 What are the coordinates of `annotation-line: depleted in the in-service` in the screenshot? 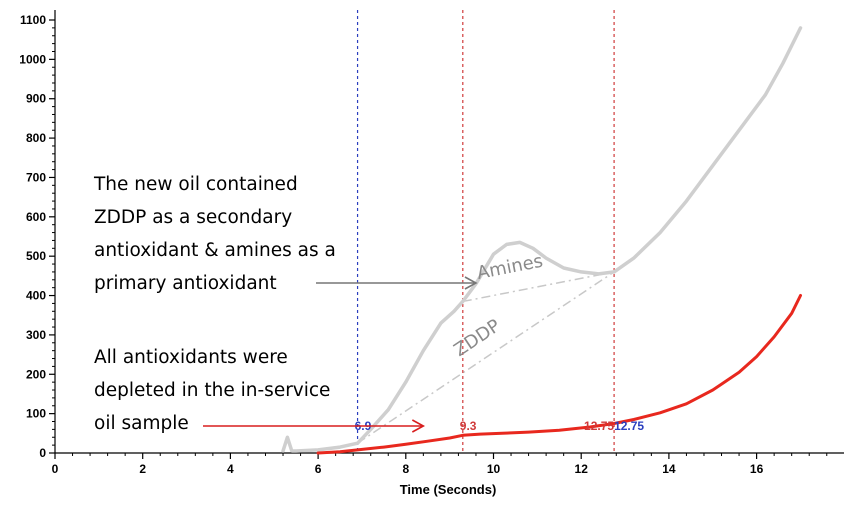 It's located at (212, 390).